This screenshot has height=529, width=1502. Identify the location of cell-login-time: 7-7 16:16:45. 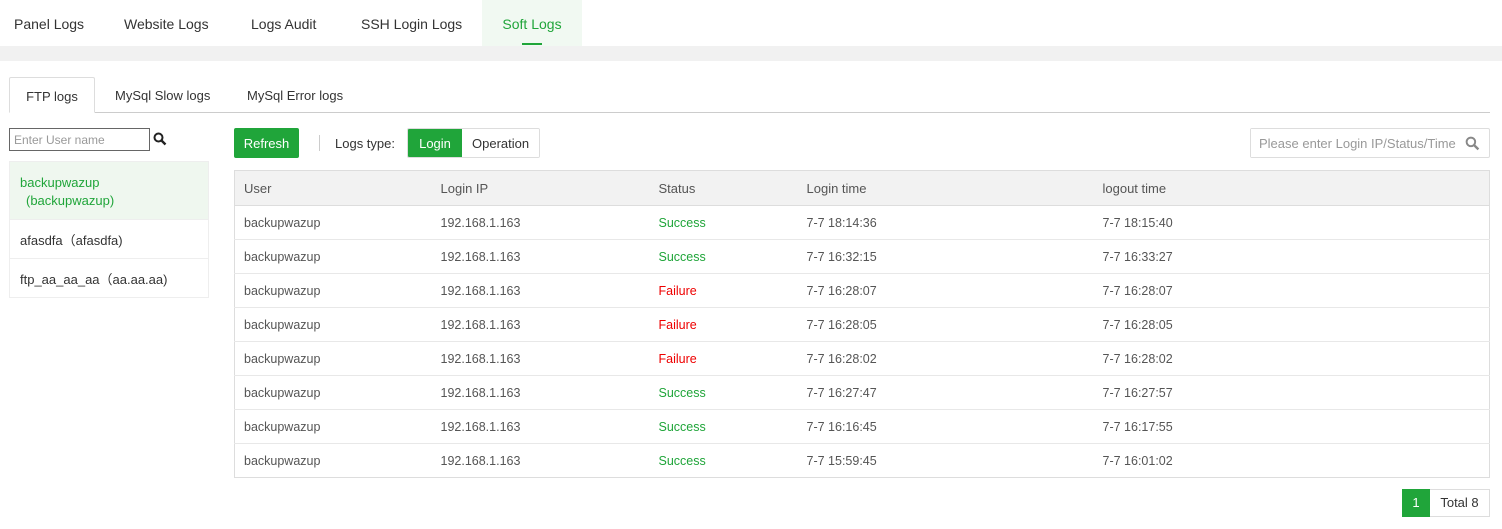
(945, 426).